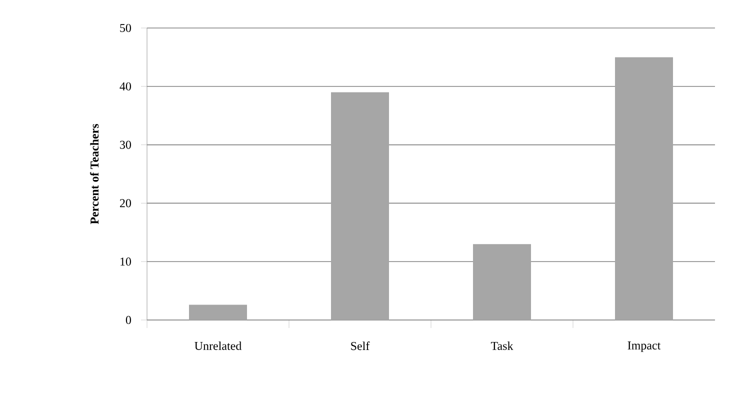 The image size is (742, 401). What do you see at coordinates (129, 320) in the screenshot?
I see `y-tick-label: 0` at bounding box center [129, 320].